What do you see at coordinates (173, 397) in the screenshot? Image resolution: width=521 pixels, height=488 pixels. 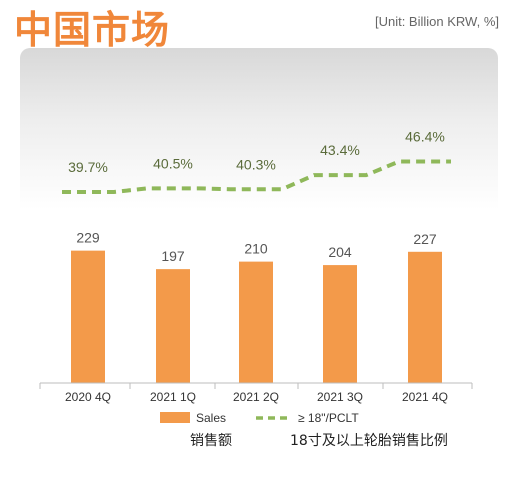 I see `x-tick-label: 2021 1Q` at bounding box center [173, 397].